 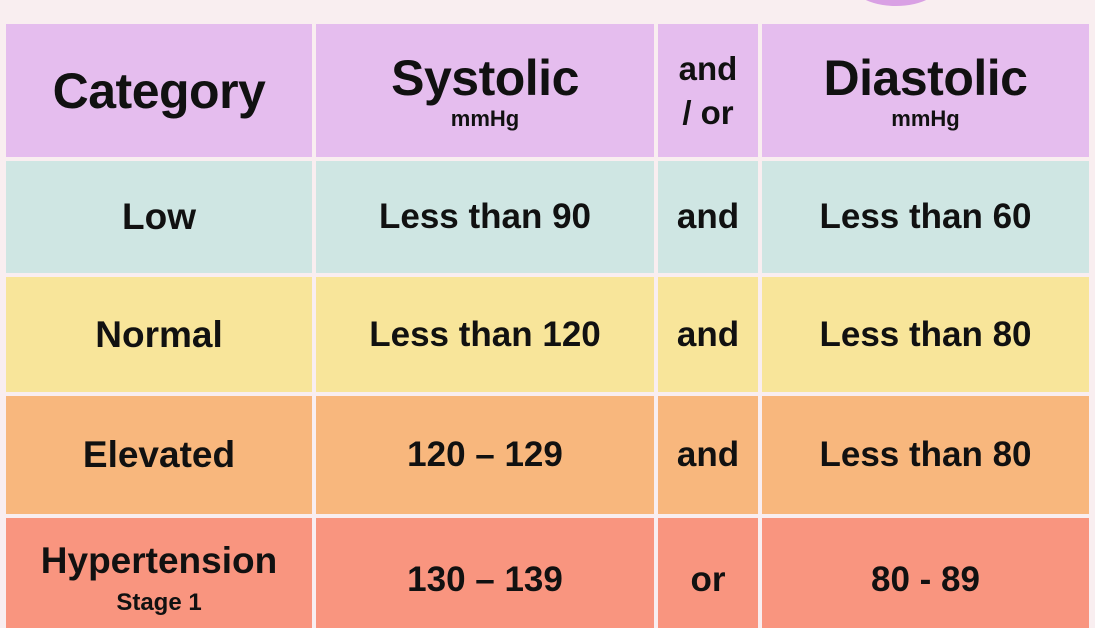 What do you see at coordinates (485, 118) in the screenshot?
I see `header-systolic-unit: mmHg` at bounding box center [485, 118].